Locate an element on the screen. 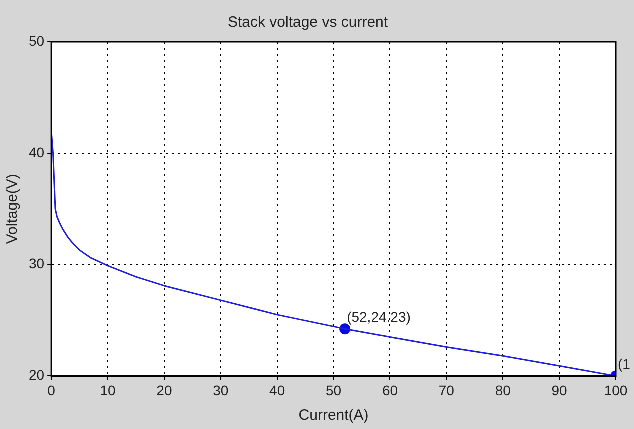 The width and height of the screenshot is (634, 429). y-tick-label: 50 is located at coordinates (36, 40).